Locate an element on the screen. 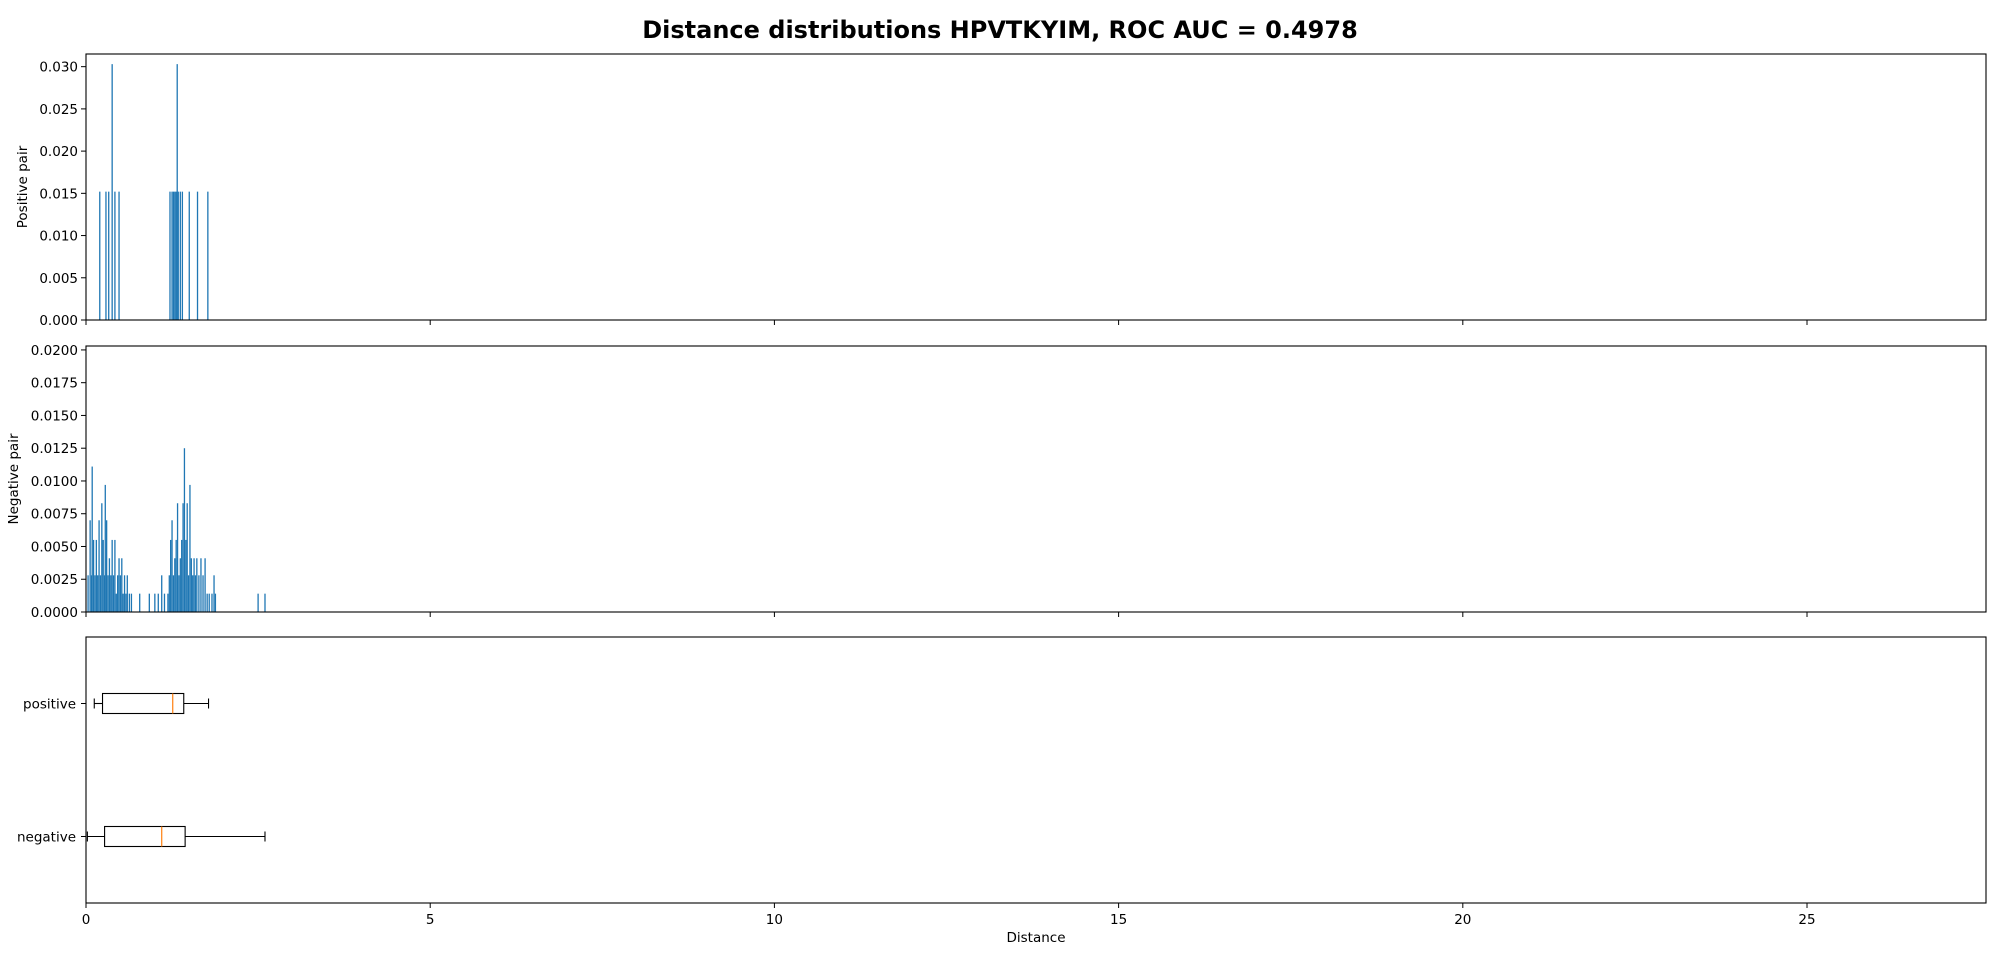 The width and height of the screenshot is (2000, 960). x-tick-label: 0 is located at coordinates (86, 920).